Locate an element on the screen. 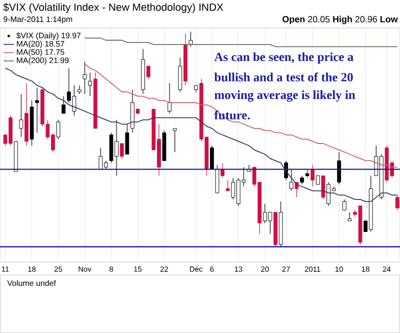  annotation: bullish and a test of the 20 is located at coordinates (283, 77).